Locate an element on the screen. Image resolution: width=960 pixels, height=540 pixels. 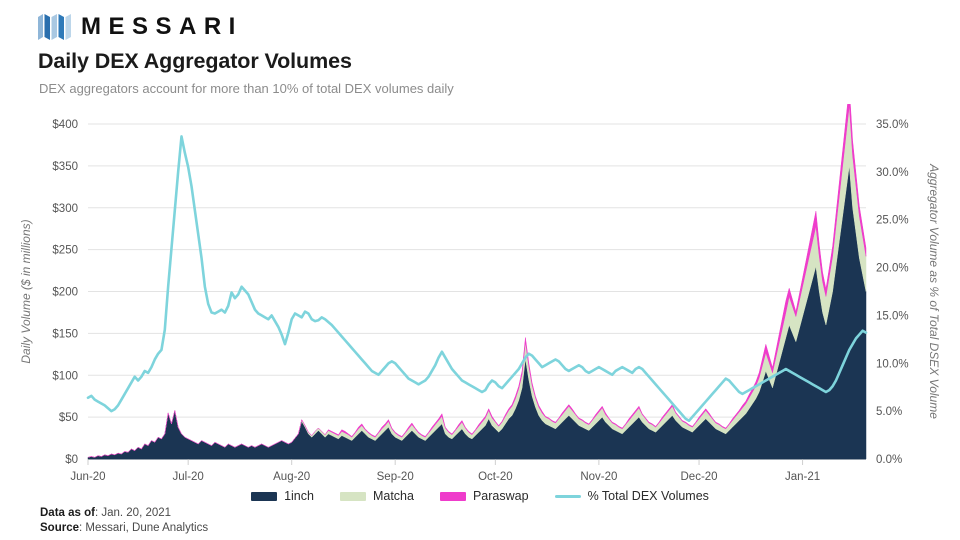
source-value: : Messari, Dune Analytics is located at coordinates (144, 528).